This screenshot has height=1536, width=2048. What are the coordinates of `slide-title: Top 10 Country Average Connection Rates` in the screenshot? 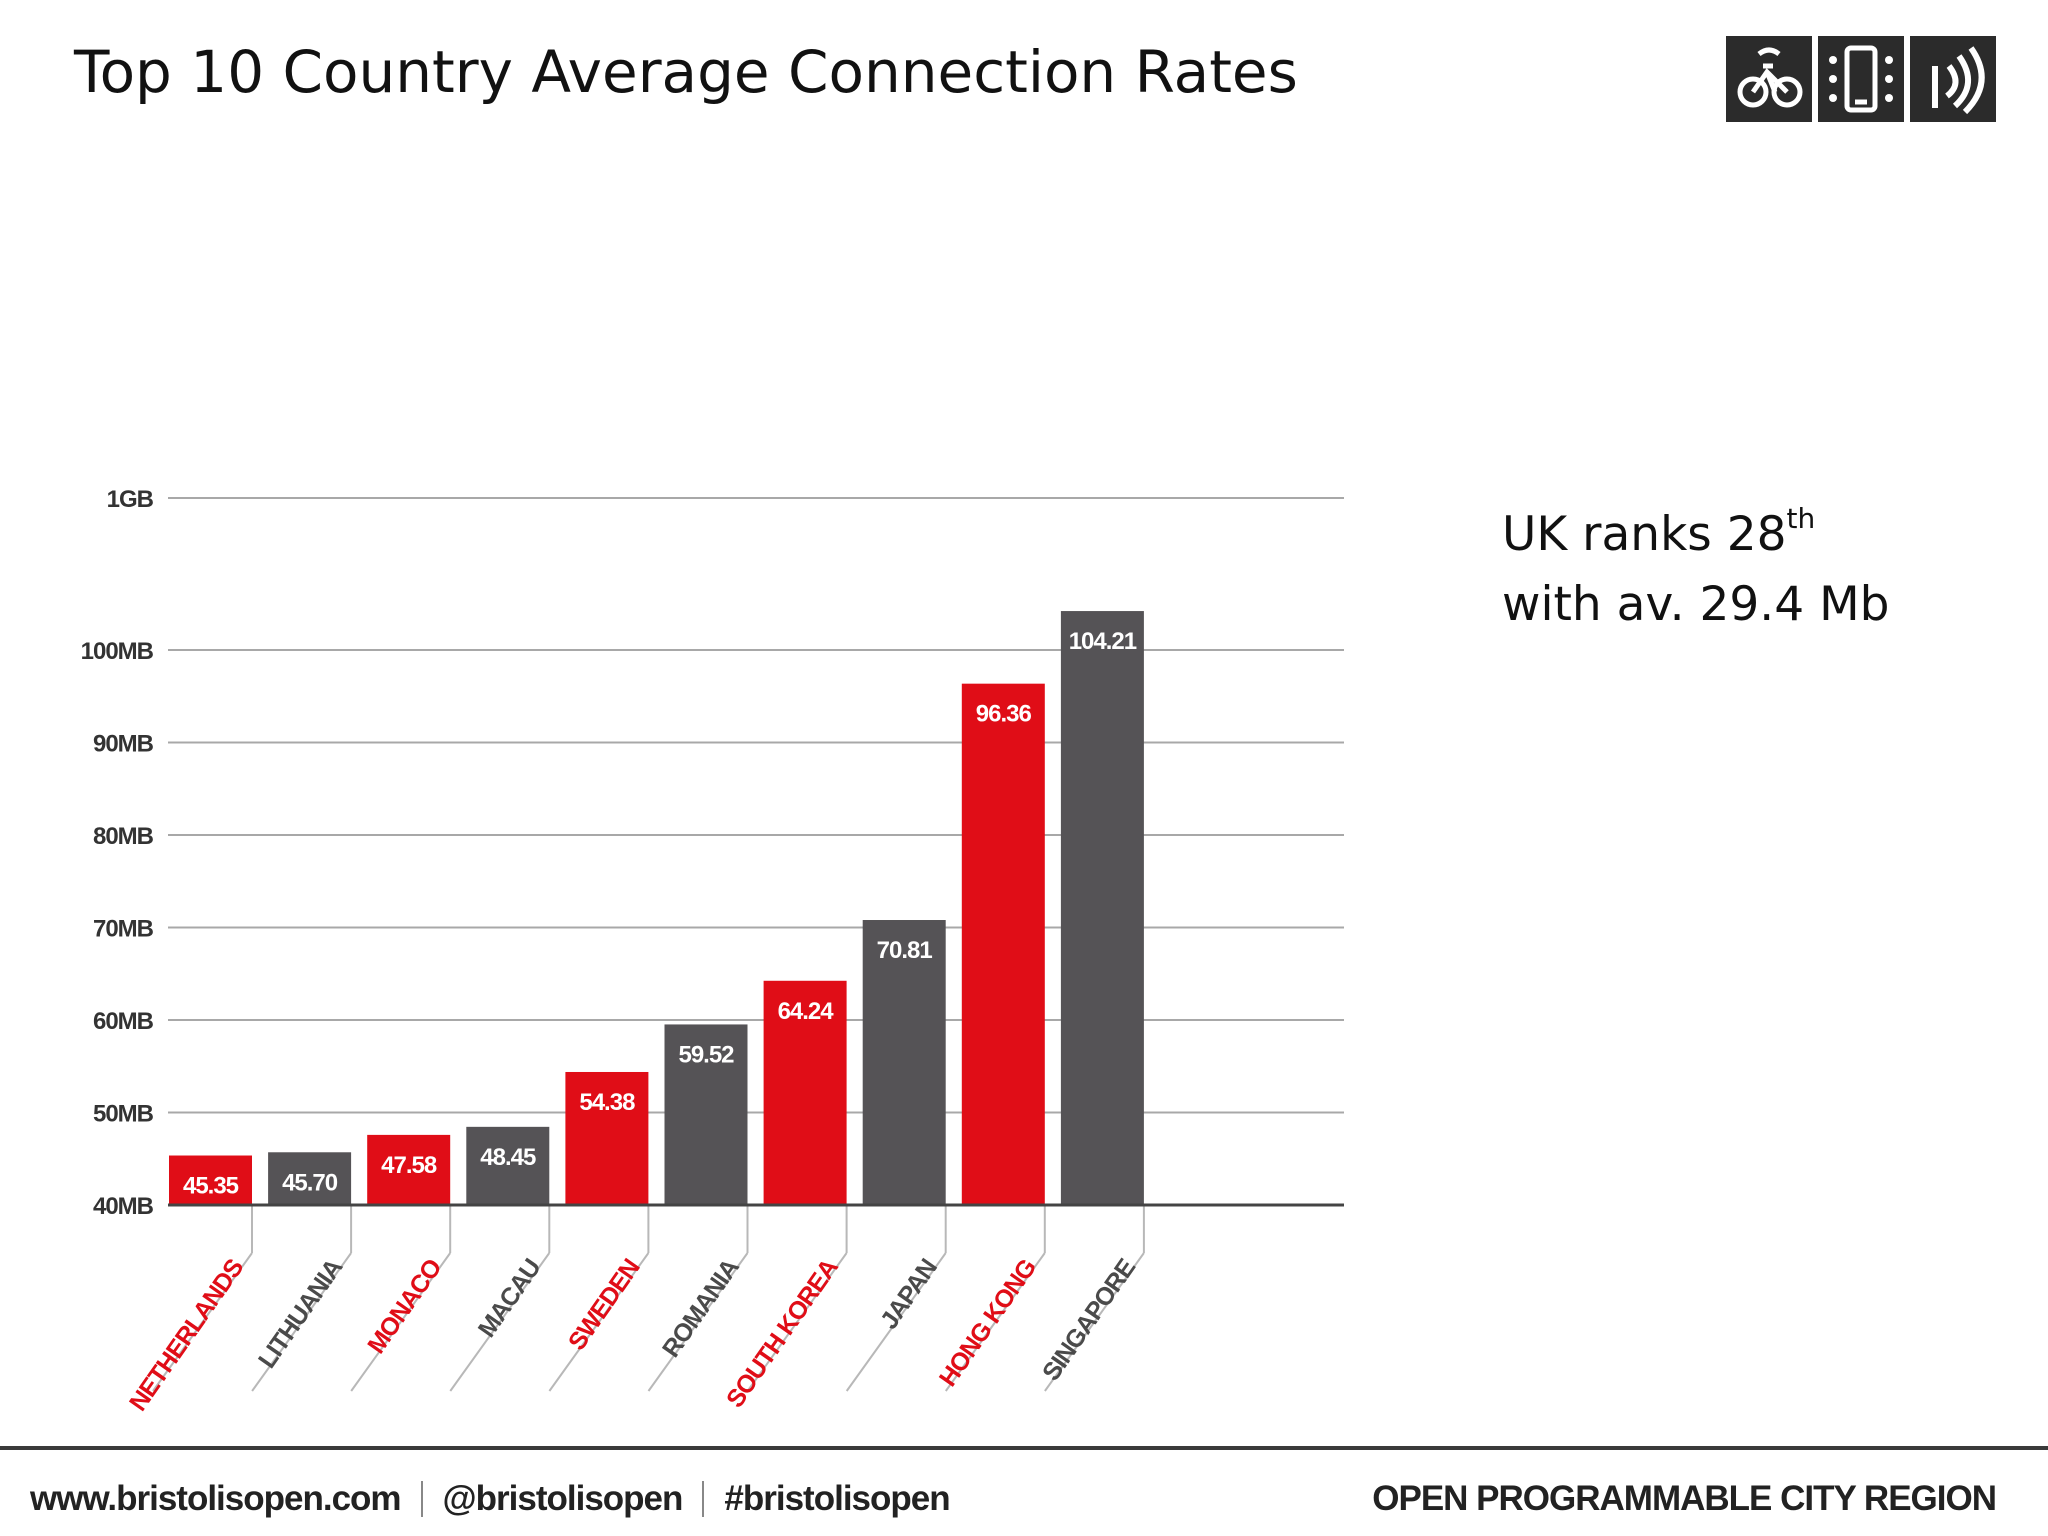 It's located at (686, 72).